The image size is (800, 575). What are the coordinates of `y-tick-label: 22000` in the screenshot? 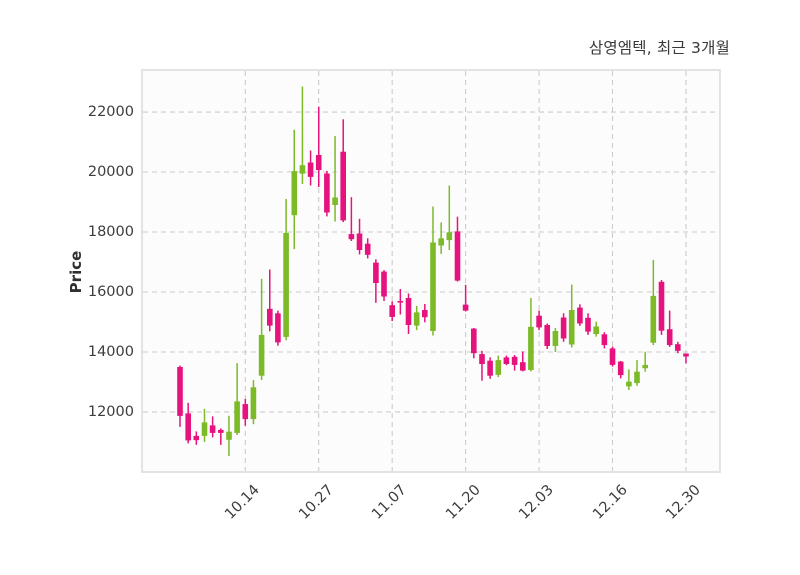 It's located at (110, 112).